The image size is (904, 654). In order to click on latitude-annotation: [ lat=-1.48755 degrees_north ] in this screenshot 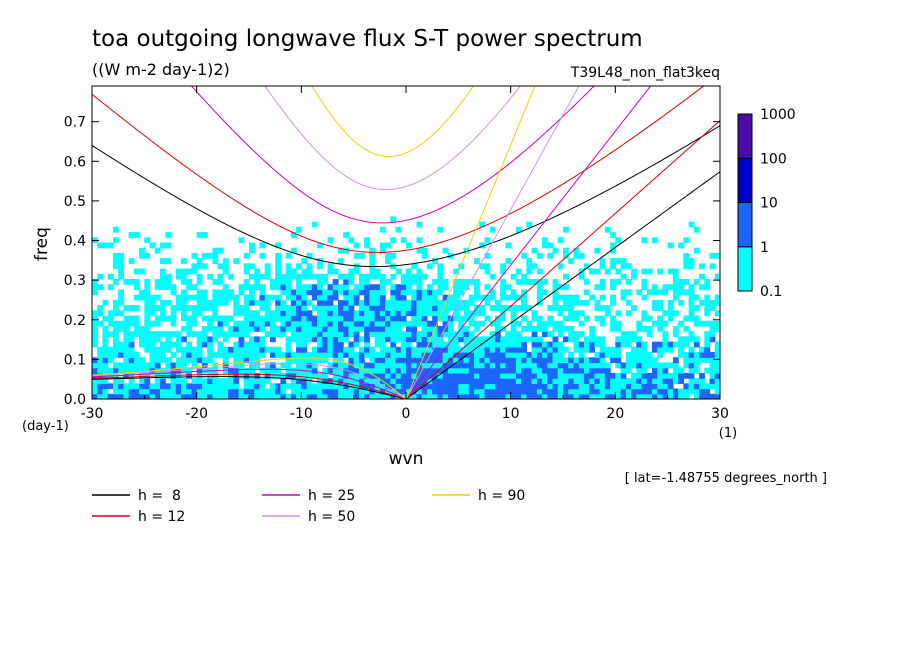, I will do `click(726, 478)`.